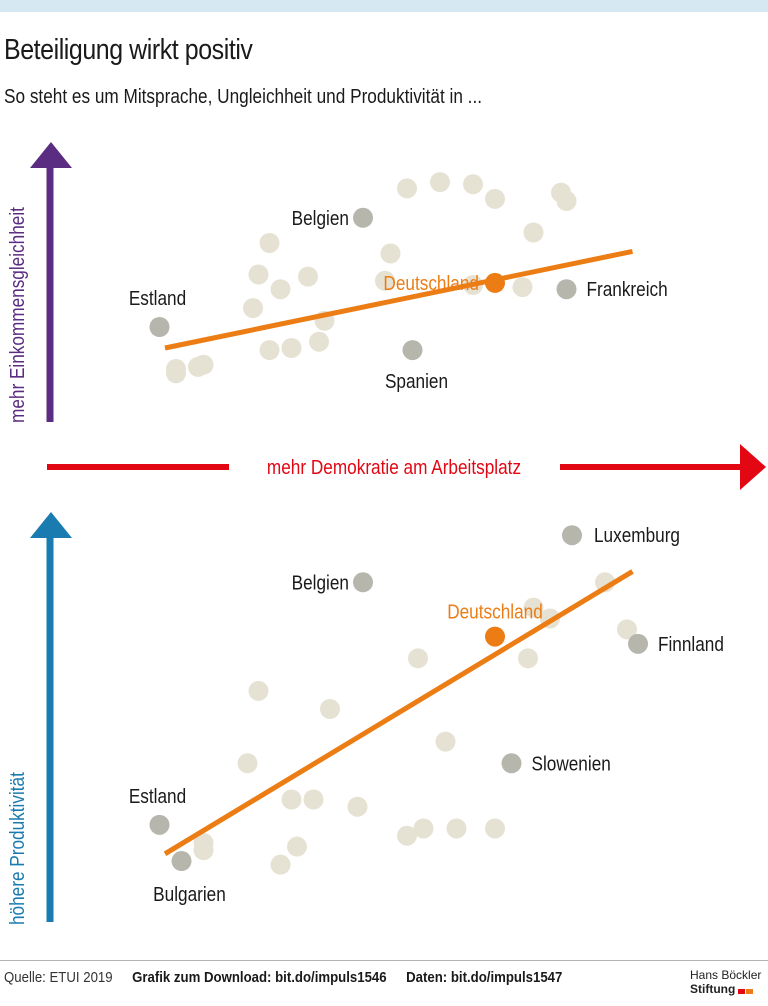 The height and width of the screenshot is (1006, 768). What do you see at coordinates (51, 525) in the screenshot?
I see `y-axis-bottom-arrow-head` at bounding box center [51, 525].